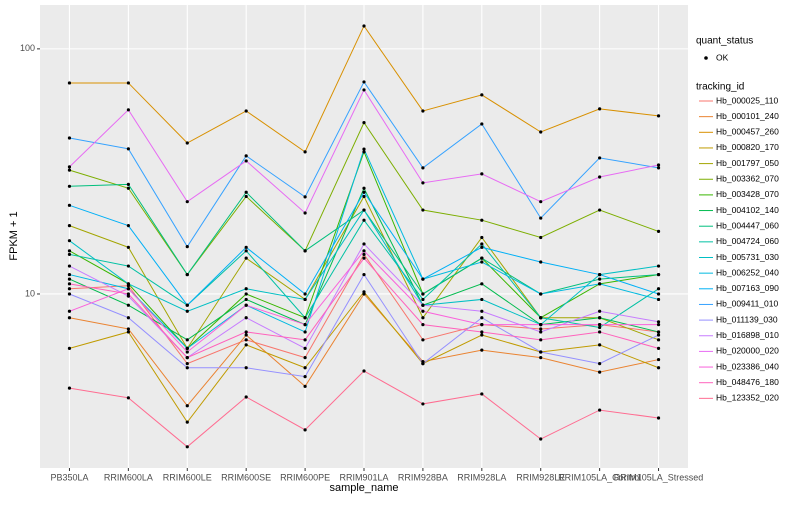  Describe the element at coordinates (747, 147) in the screenshot. I see `legend-label: Hb_000820_170` at that location.